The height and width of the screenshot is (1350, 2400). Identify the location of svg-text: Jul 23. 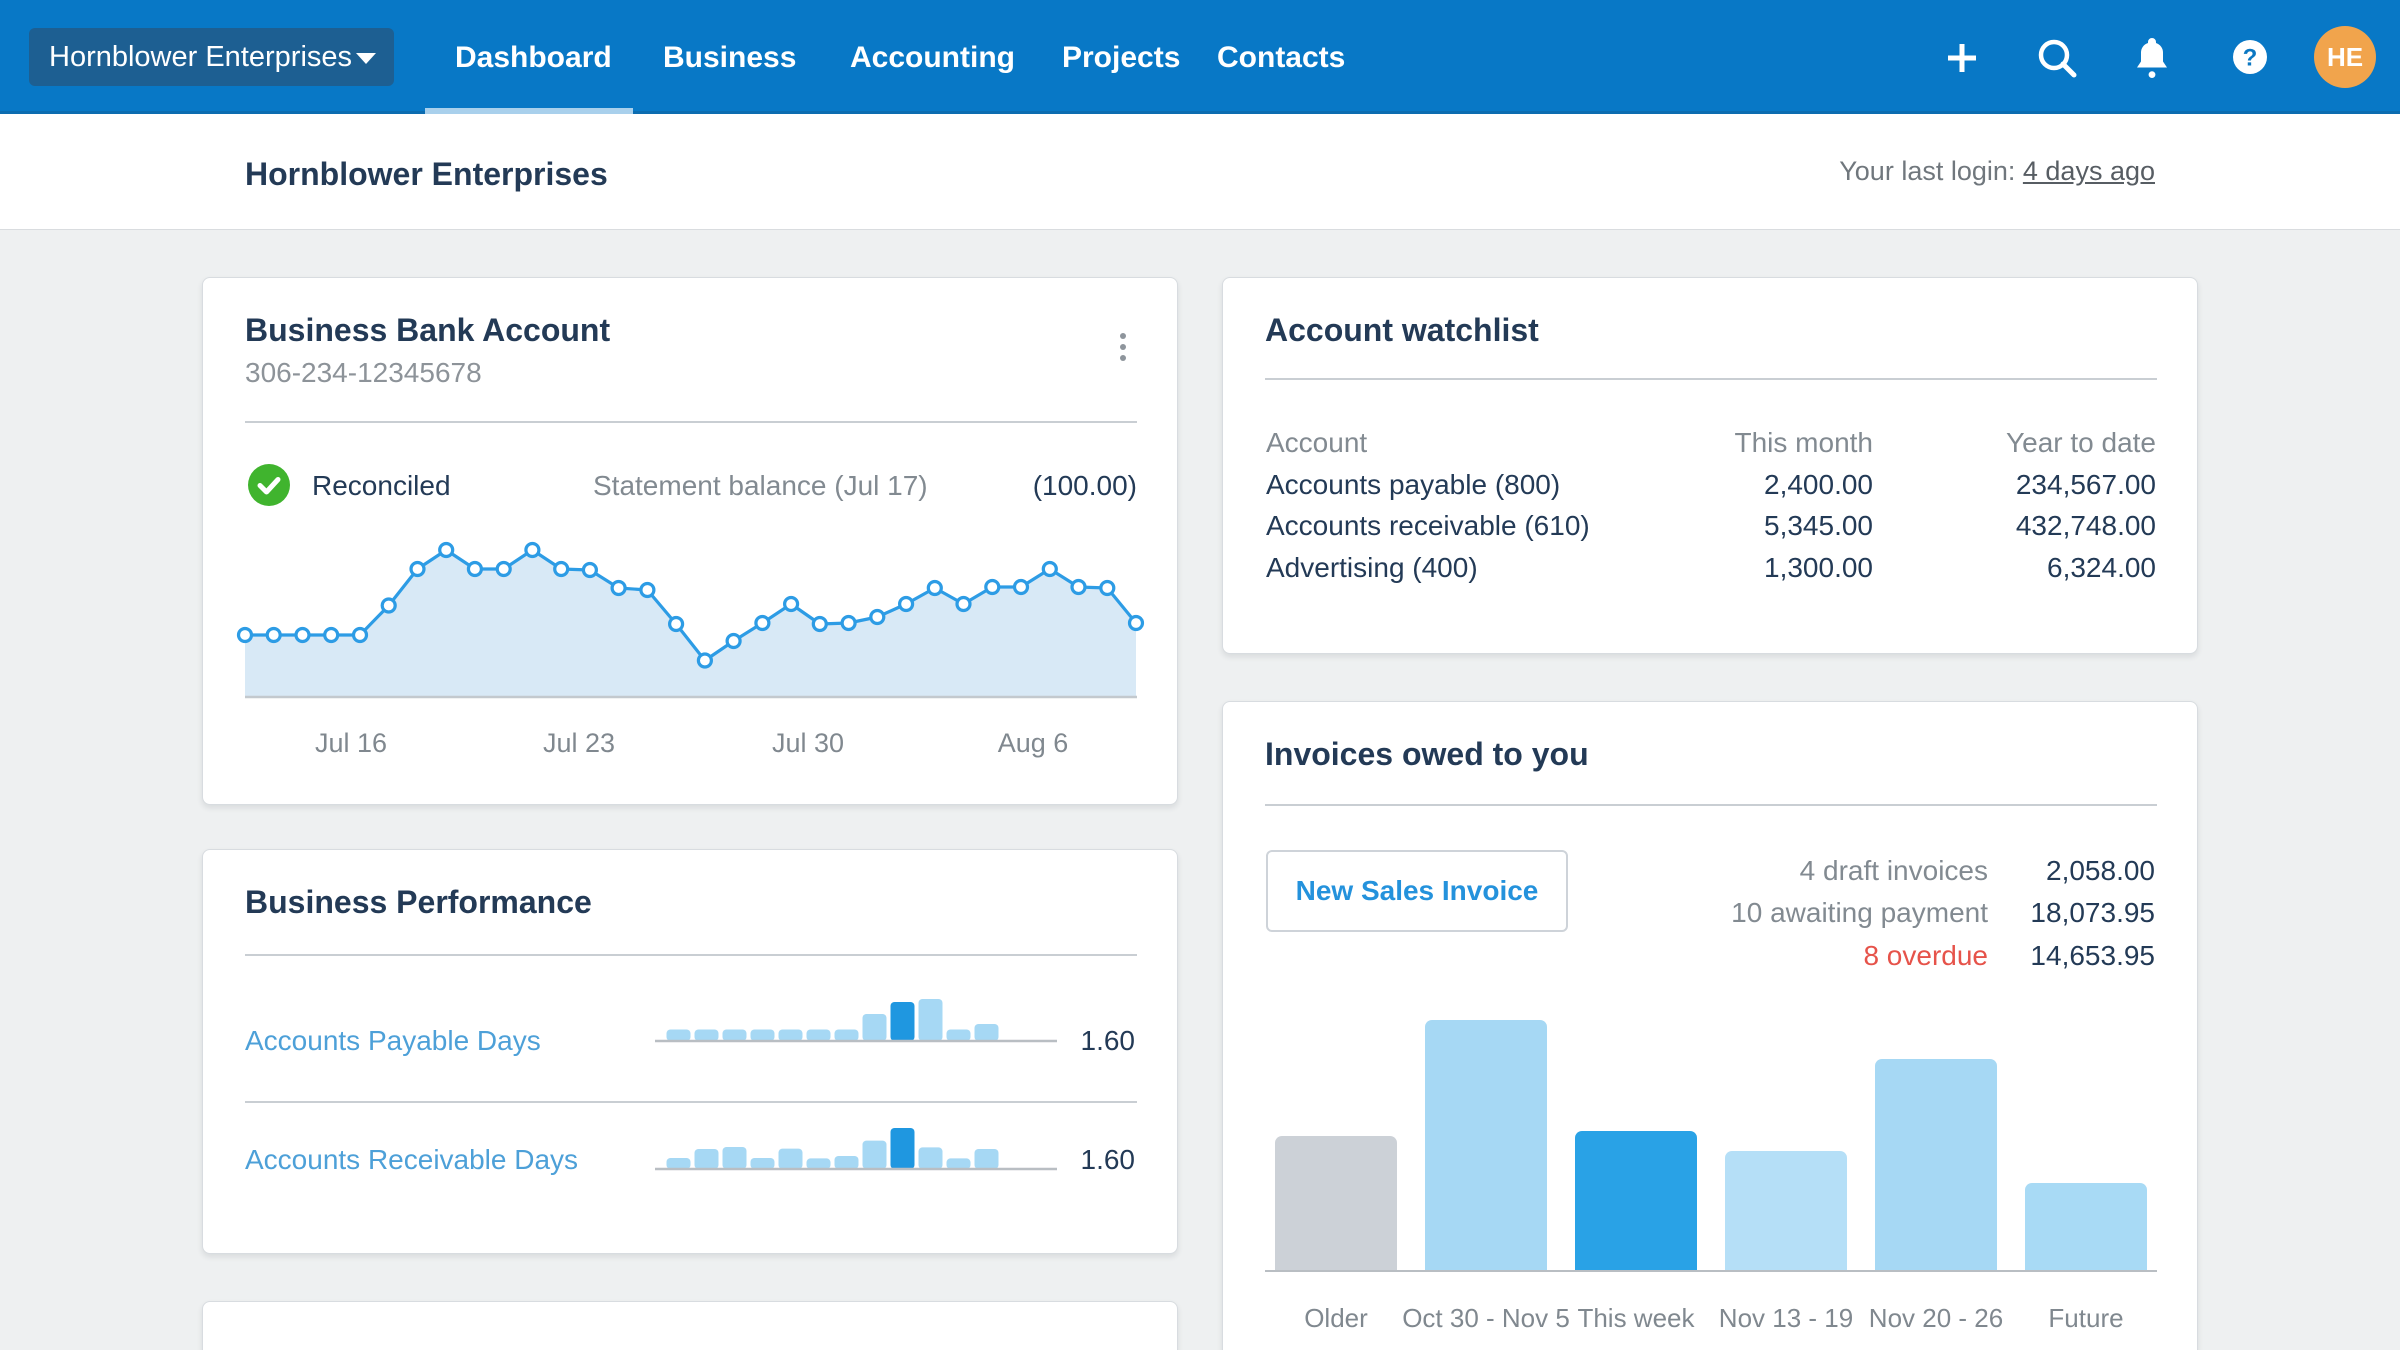
(579, 743).